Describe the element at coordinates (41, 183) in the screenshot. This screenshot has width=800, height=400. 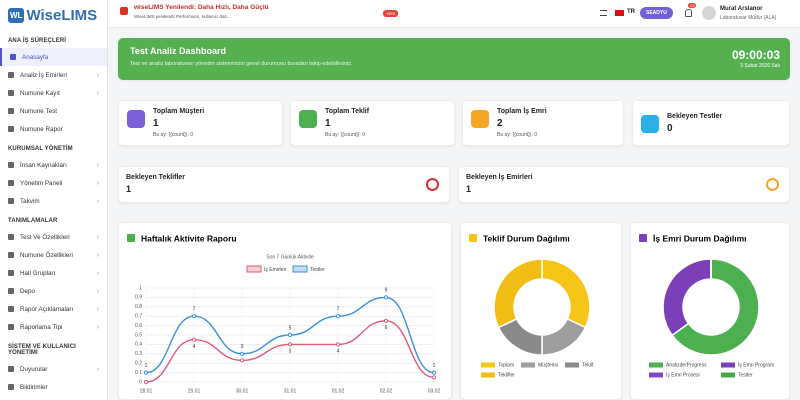
I see `nav-label: Yönetim Paneli` at that location.